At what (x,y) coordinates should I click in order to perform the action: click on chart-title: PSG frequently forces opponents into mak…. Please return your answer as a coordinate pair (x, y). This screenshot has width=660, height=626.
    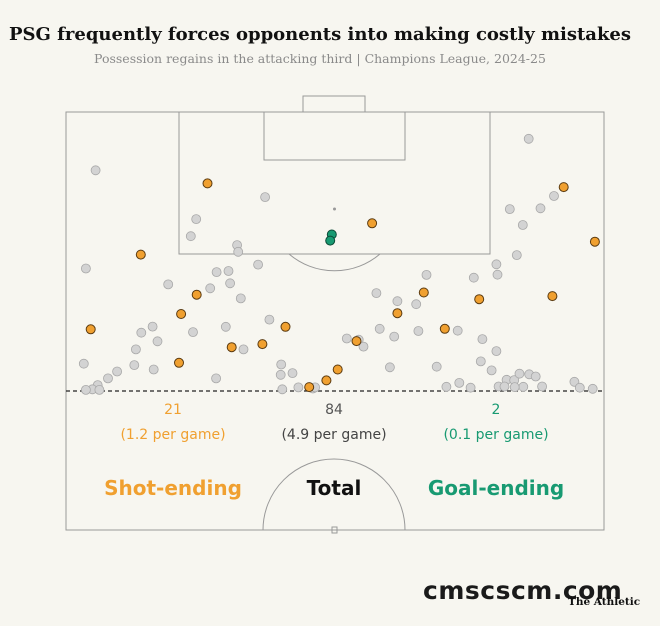
    Looking at the image, I should click on (319, 34).